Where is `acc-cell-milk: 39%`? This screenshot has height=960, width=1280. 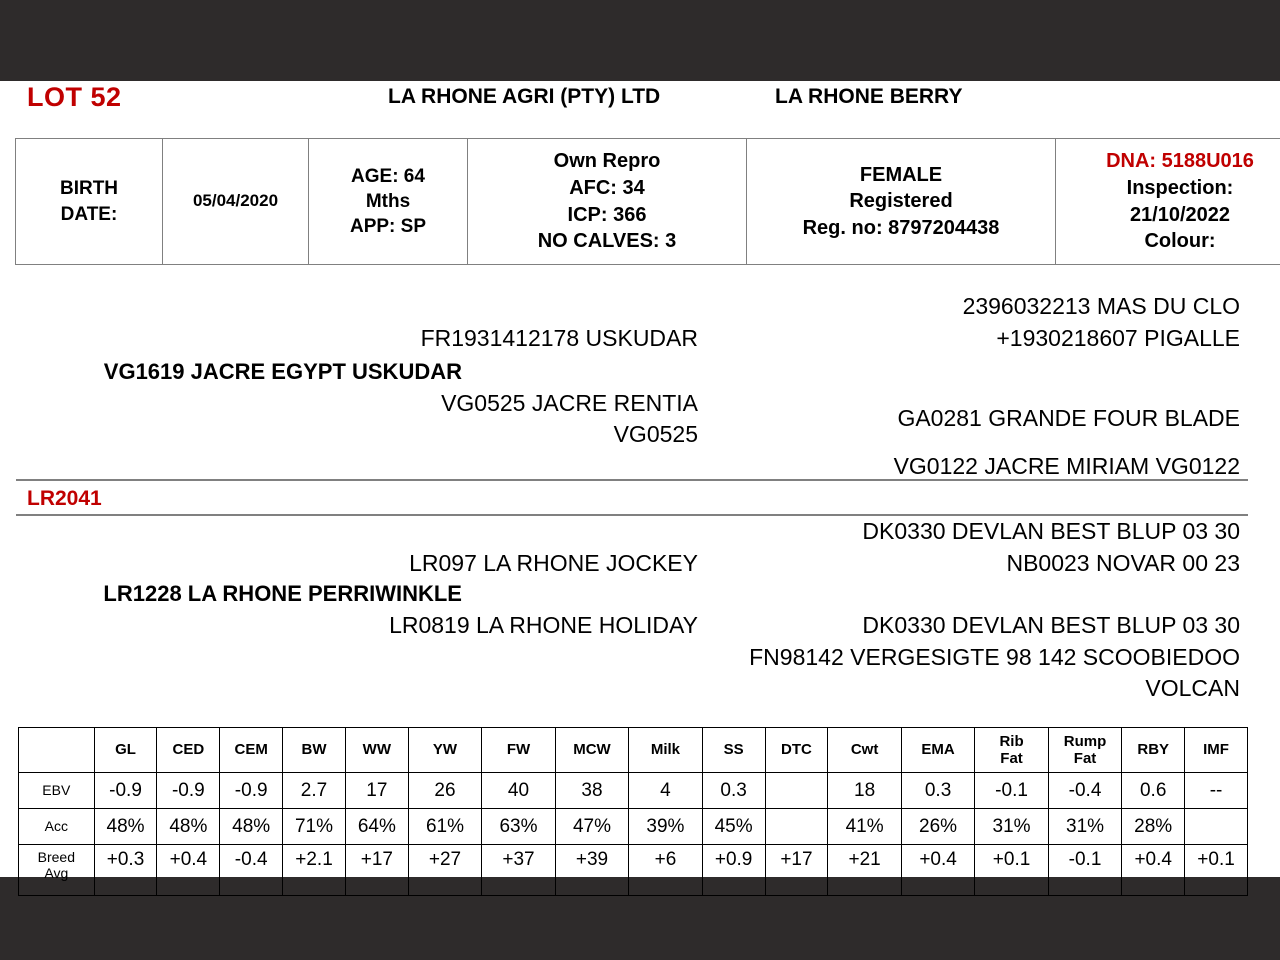
acc-cell-milk: 39% is located at coordinates (665, 826).